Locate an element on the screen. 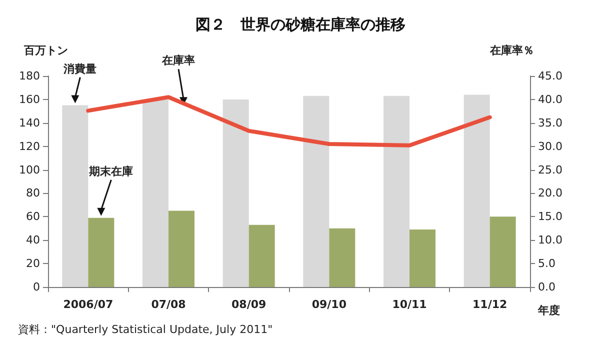 Image resolution: width=601 pixels, height=347 pixels. y-tick-label: 140 is located at coordinates (29, 123).